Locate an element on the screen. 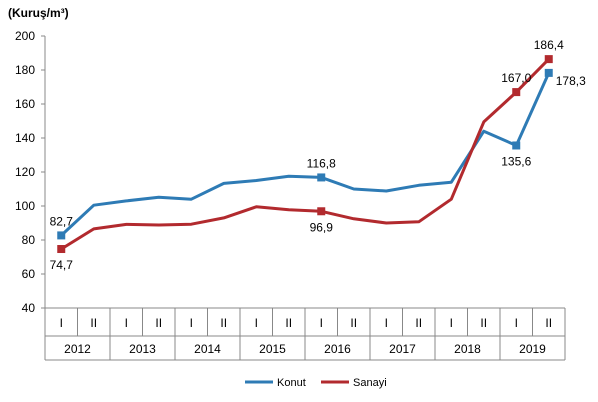 This screenshot has width=598, height=402. legend-label-sanayi: Sanayi is located at coordinates (370, 383).